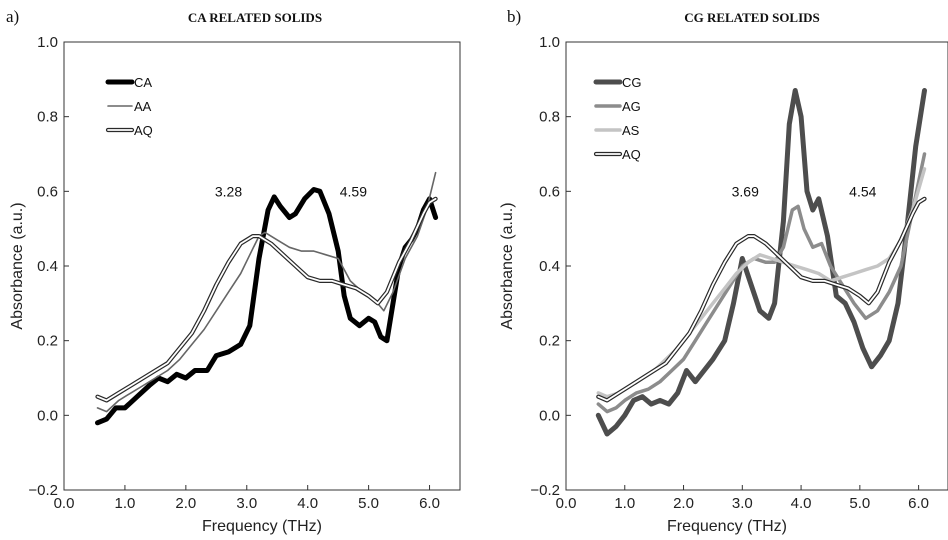  What do you see at coordinates (12, 16) in the screenshot?
I see `panel-label: a)` at bounding box center [12, 16].